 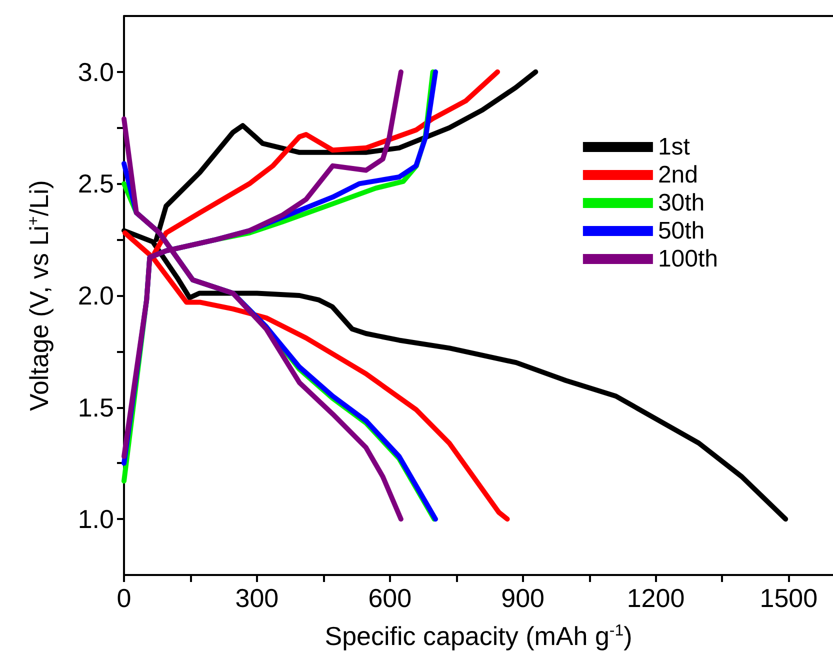 I want to click on y-axis-title: Voltage (V, vs Li+/Li), so click(x=39, y=295).